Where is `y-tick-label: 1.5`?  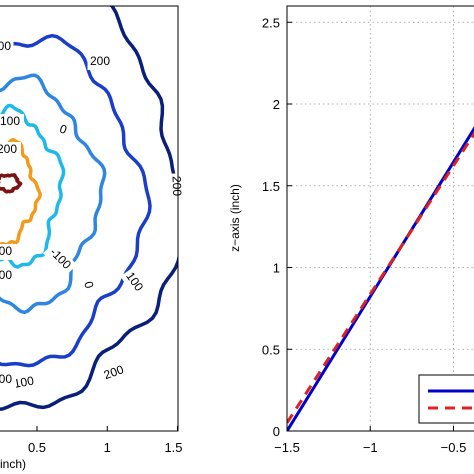 y-tick-label: 1.5 is located at coordinates (271, 186).